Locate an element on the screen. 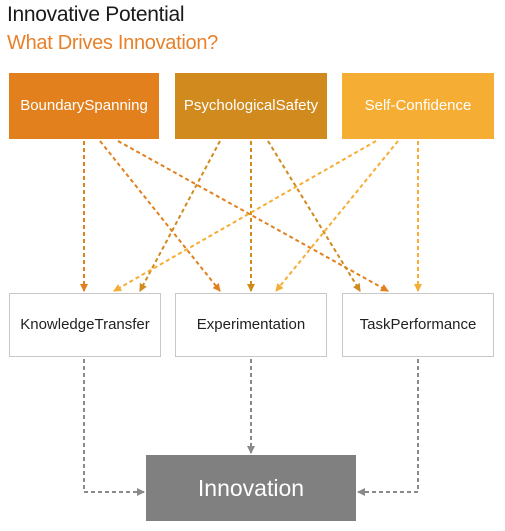  arrow-self-to-experimentation is located at coordinates (337, 216).